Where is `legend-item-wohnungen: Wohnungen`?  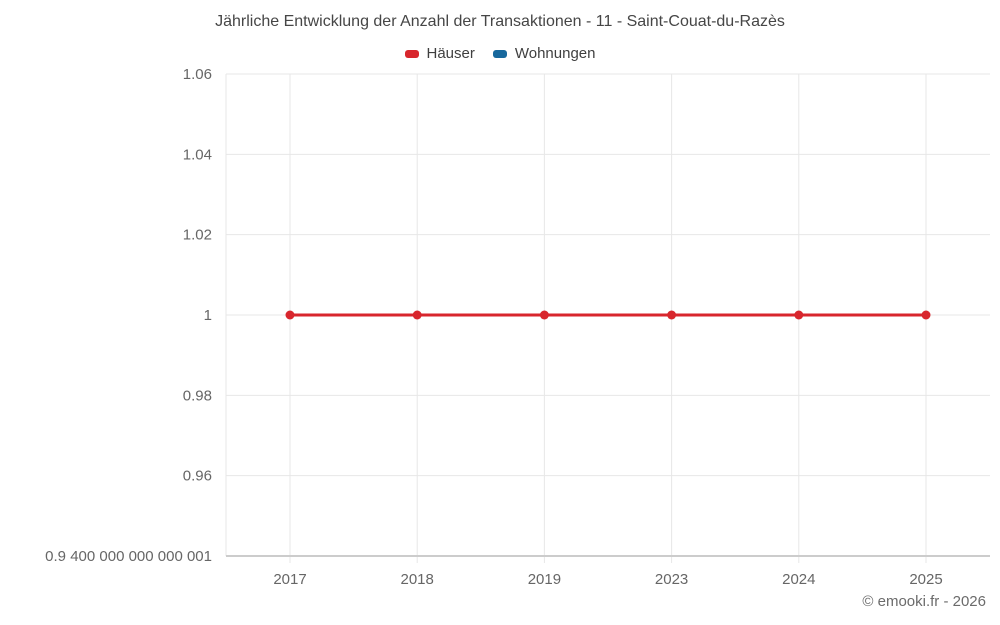 legend-item-wohnungen: Wohnungen is located at coordinates (544, 53).